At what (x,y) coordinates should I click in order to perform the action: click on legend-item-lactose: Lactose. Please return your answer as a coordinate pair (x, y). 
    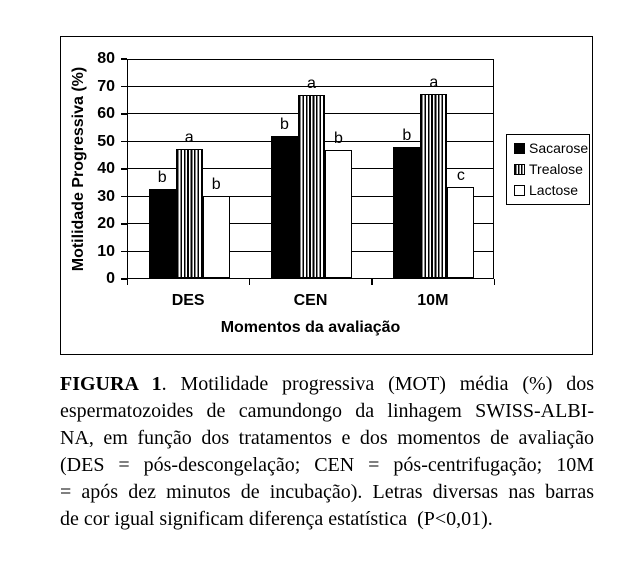
    Looking at the image, I should click on (551, 190).